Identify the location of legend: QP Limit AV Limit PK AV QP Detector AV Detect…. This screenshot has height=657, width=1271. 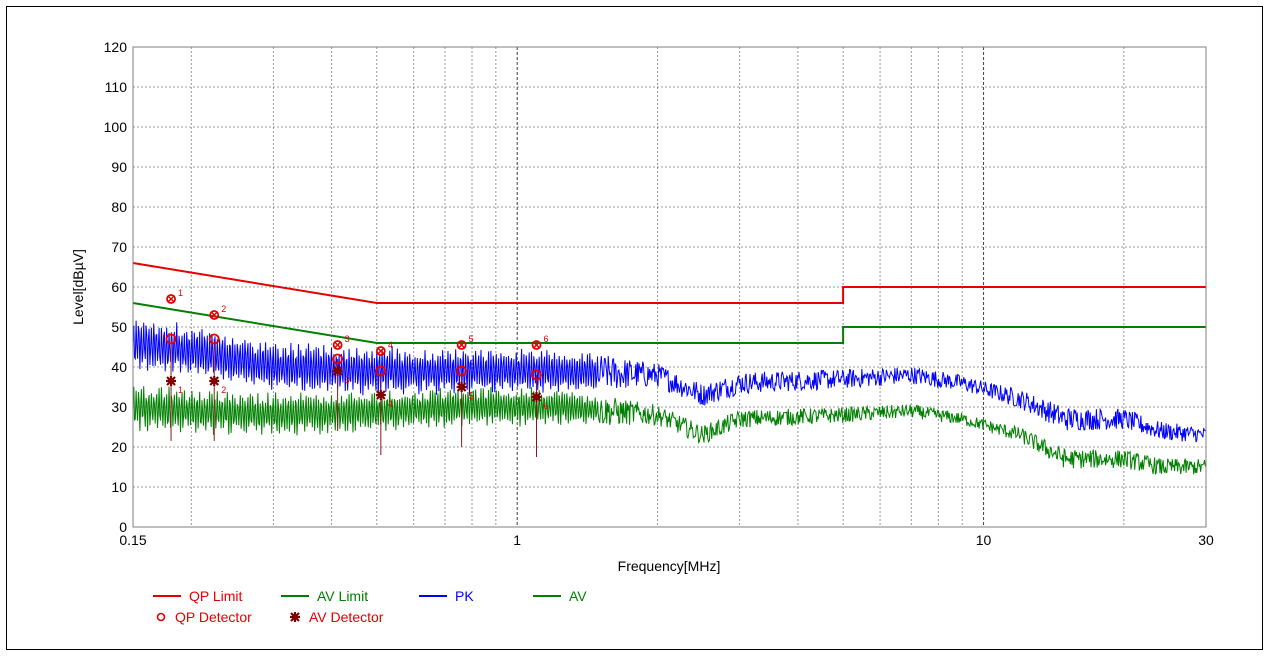
(370, 606).